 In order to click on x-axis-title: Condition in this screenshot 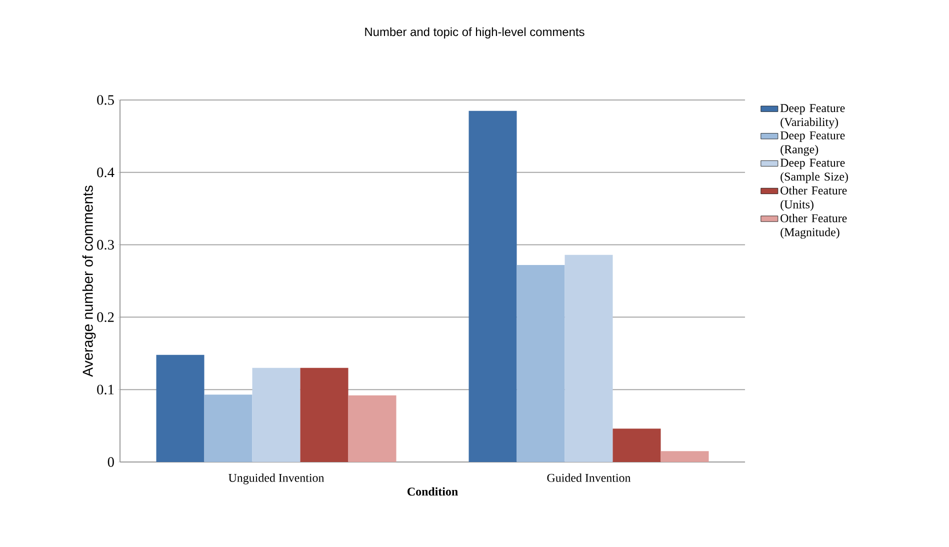, I will do `click(433, 491)`.